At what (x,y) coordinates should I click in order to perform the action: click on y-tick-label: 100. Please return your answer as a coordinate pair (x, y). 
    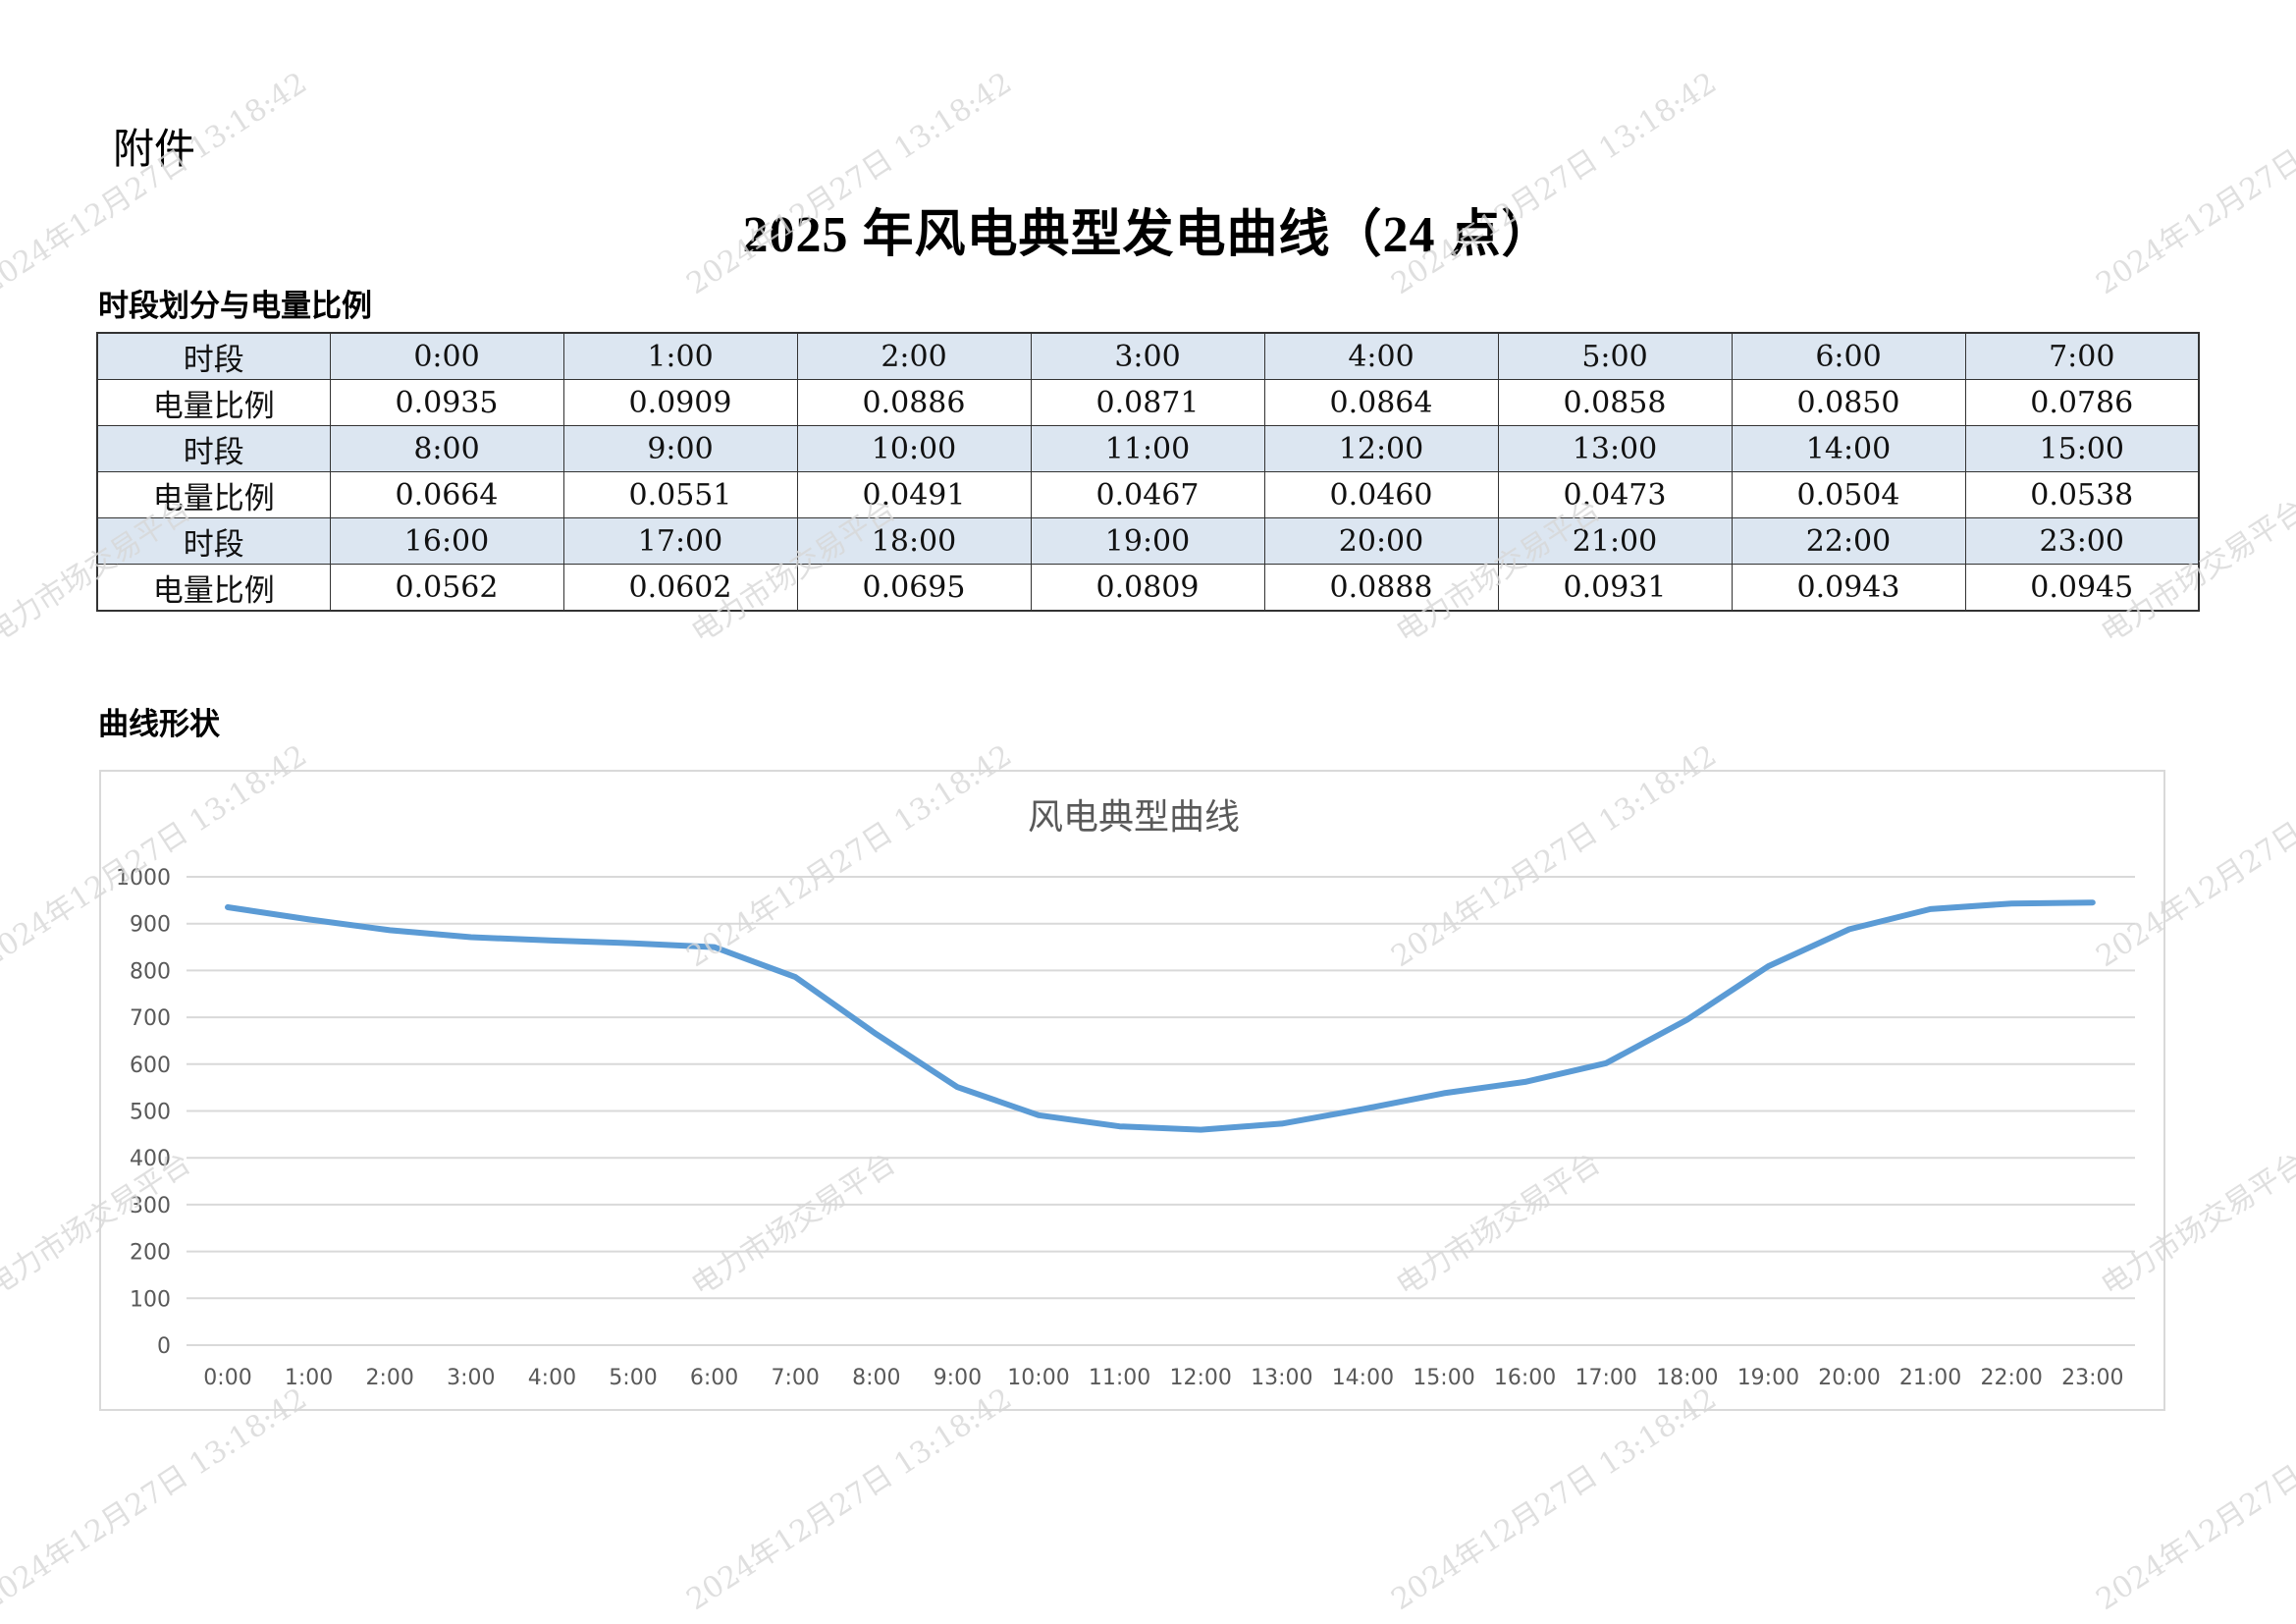
    Looking at the image, I should click on (151, 1299).